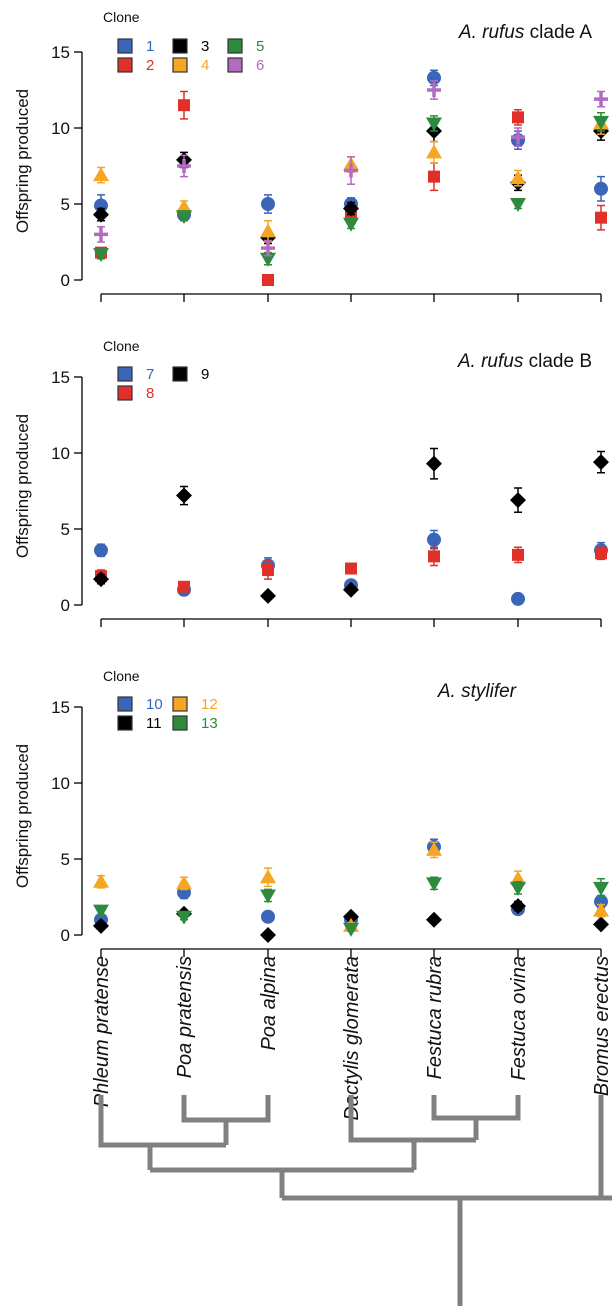 This screenshot has width=612, height=1306. I want to click on legend-label-clone-5: 5, so click(260, 46).